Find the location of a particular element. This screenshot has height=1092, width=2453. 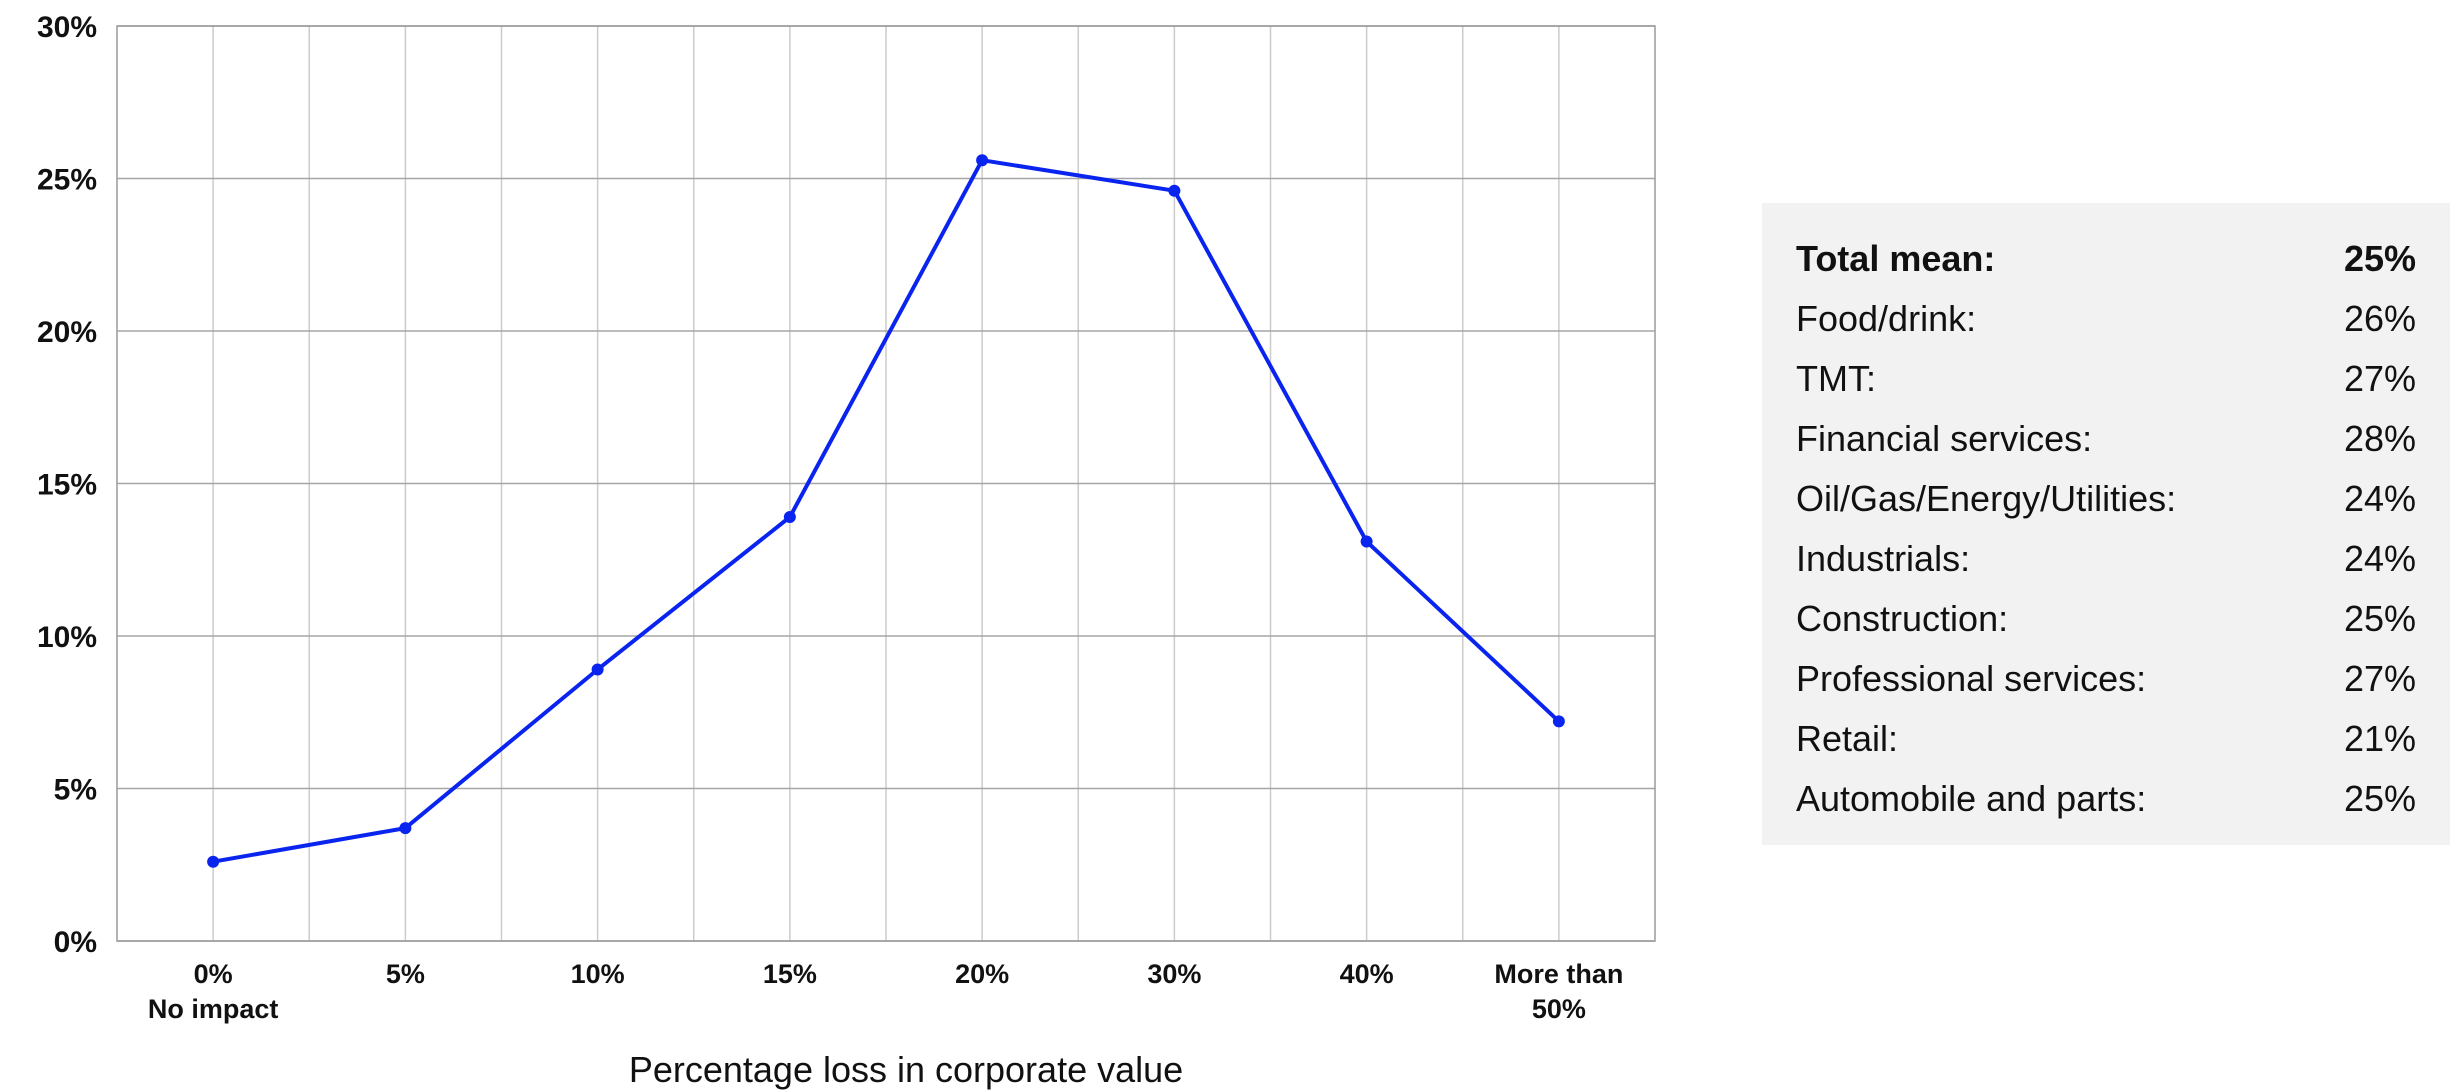

x-tick-label: 30% is located at coordinates (1174, 974).